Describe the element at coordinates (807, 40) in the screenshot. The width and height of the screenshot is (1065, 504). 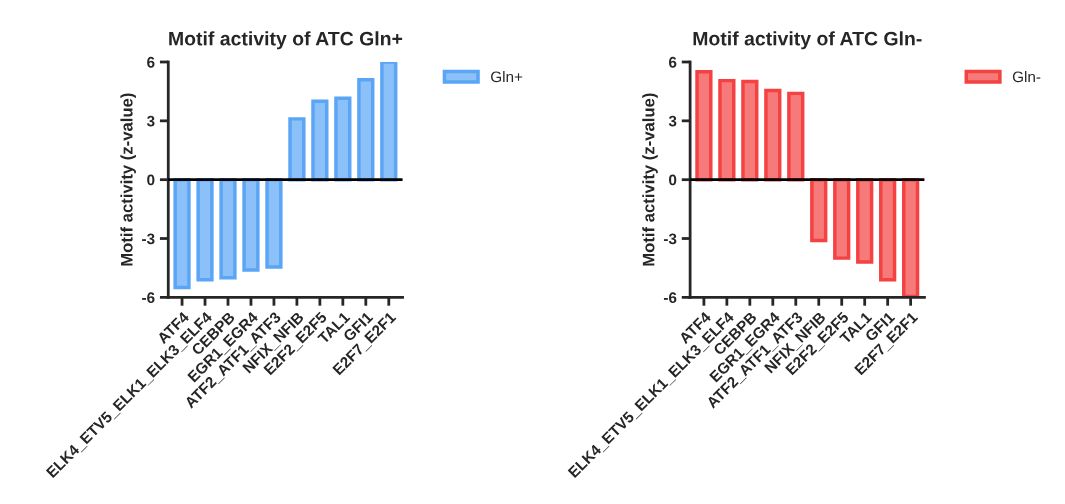
I see `chart-title: Motif activity of ATC Gln-` at that location.